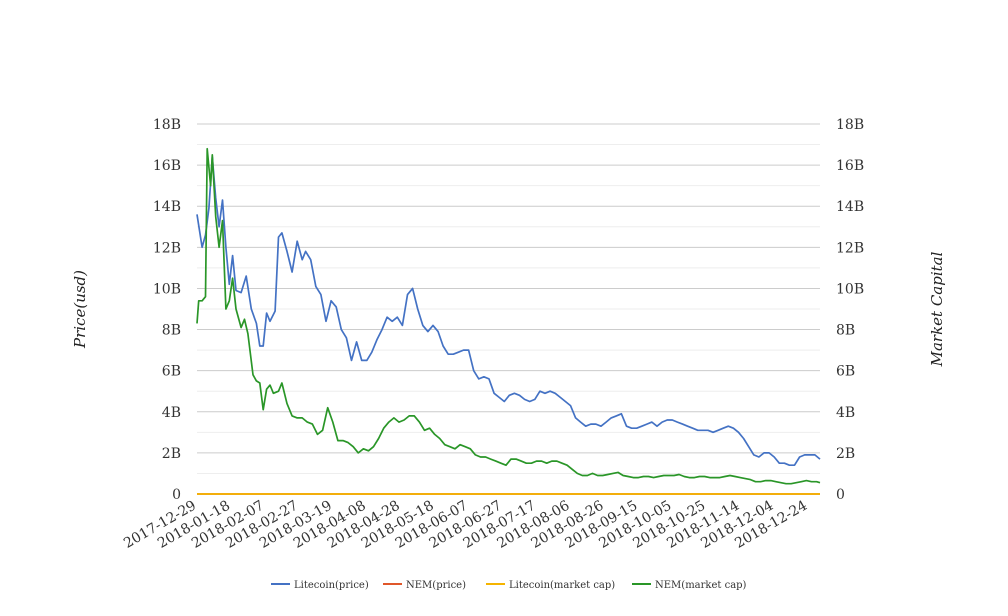 This screenshot has height=616, width=1008. What do you see at coordinates (850, 125) in the screenshot?
I see `y-right-tick-label: 18B` at bounding box center [850, 125].